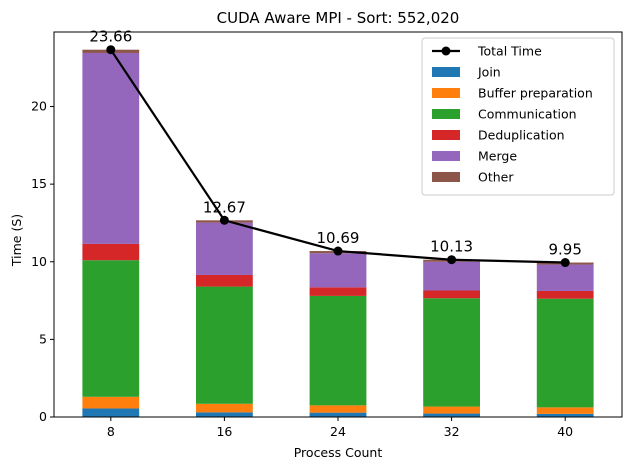 This screenshot has height=475, width=630. I want to click on total-time-data-label: 9.95, so click(564, 250).